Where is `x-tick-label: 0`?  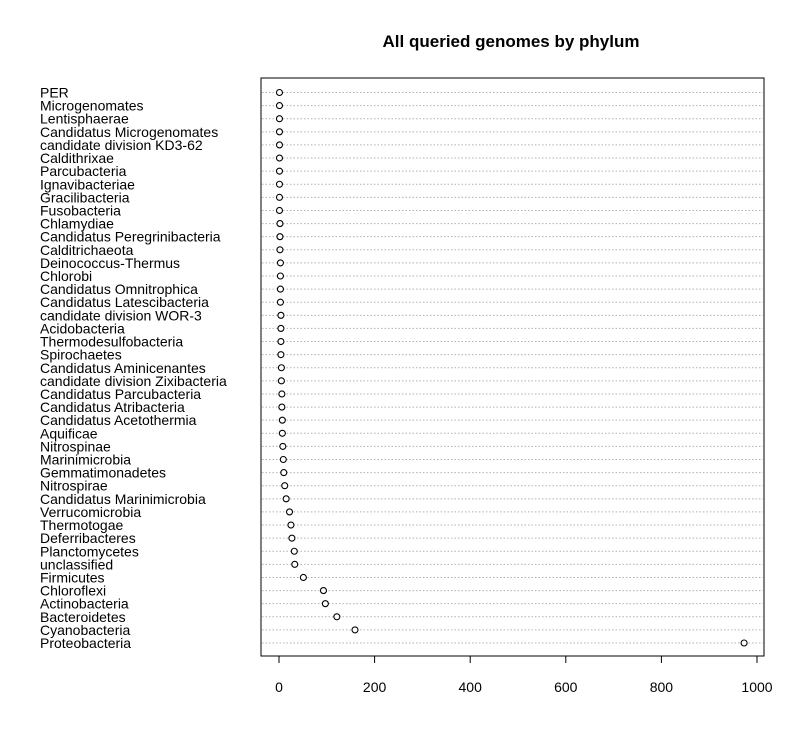
x-tick-label: 0 is located at coordinates (279, 687).